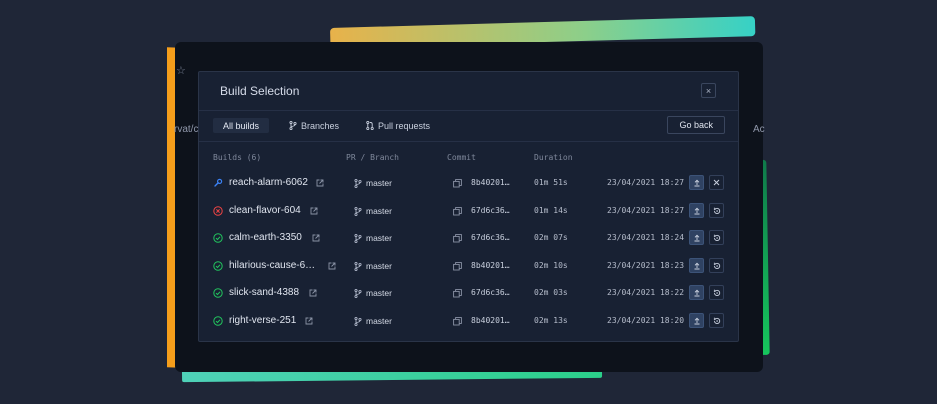 This screenshot has height=404, width=937. Describe the element at coordinates (260, 91) in the screenshot. I see `modal-title: Build Selection` at that location.